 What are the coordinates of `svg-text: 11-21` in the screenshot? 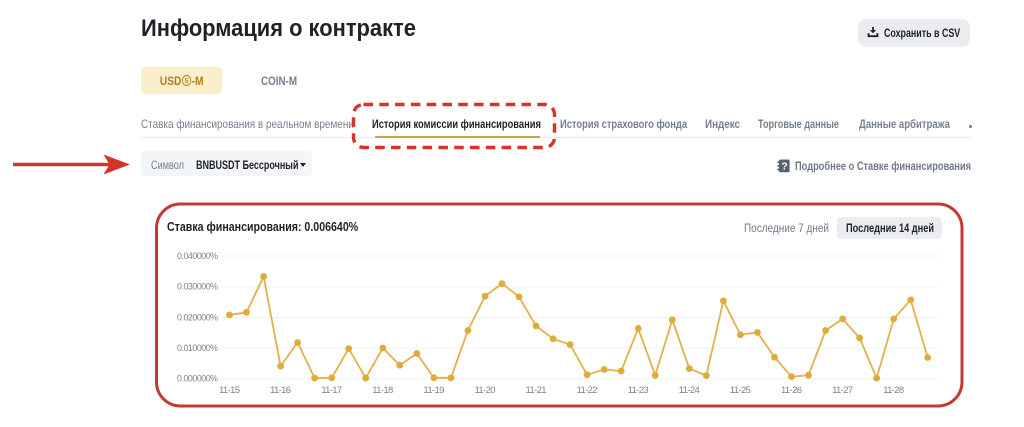 It's located at (536, 390).